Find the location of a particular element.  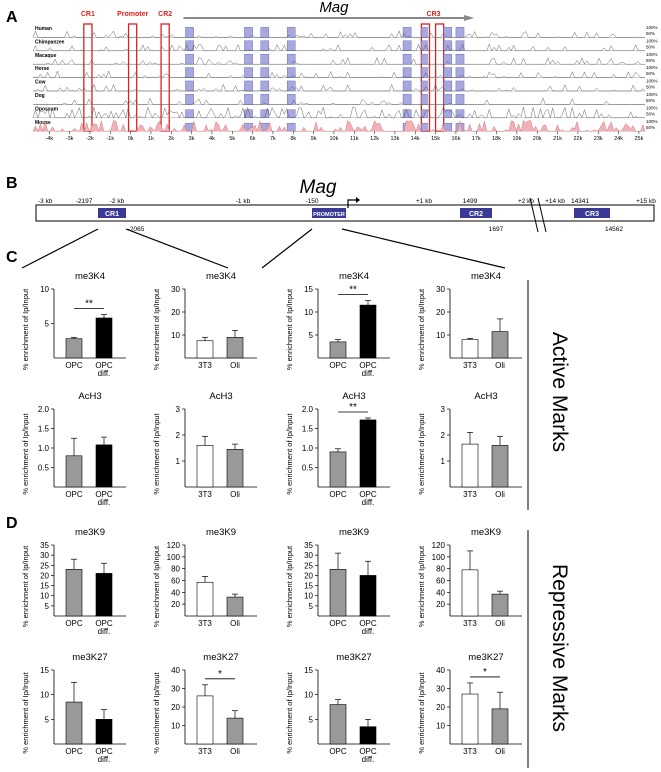

map-scale-label: -2 kb is located at coordinates (117, 201).